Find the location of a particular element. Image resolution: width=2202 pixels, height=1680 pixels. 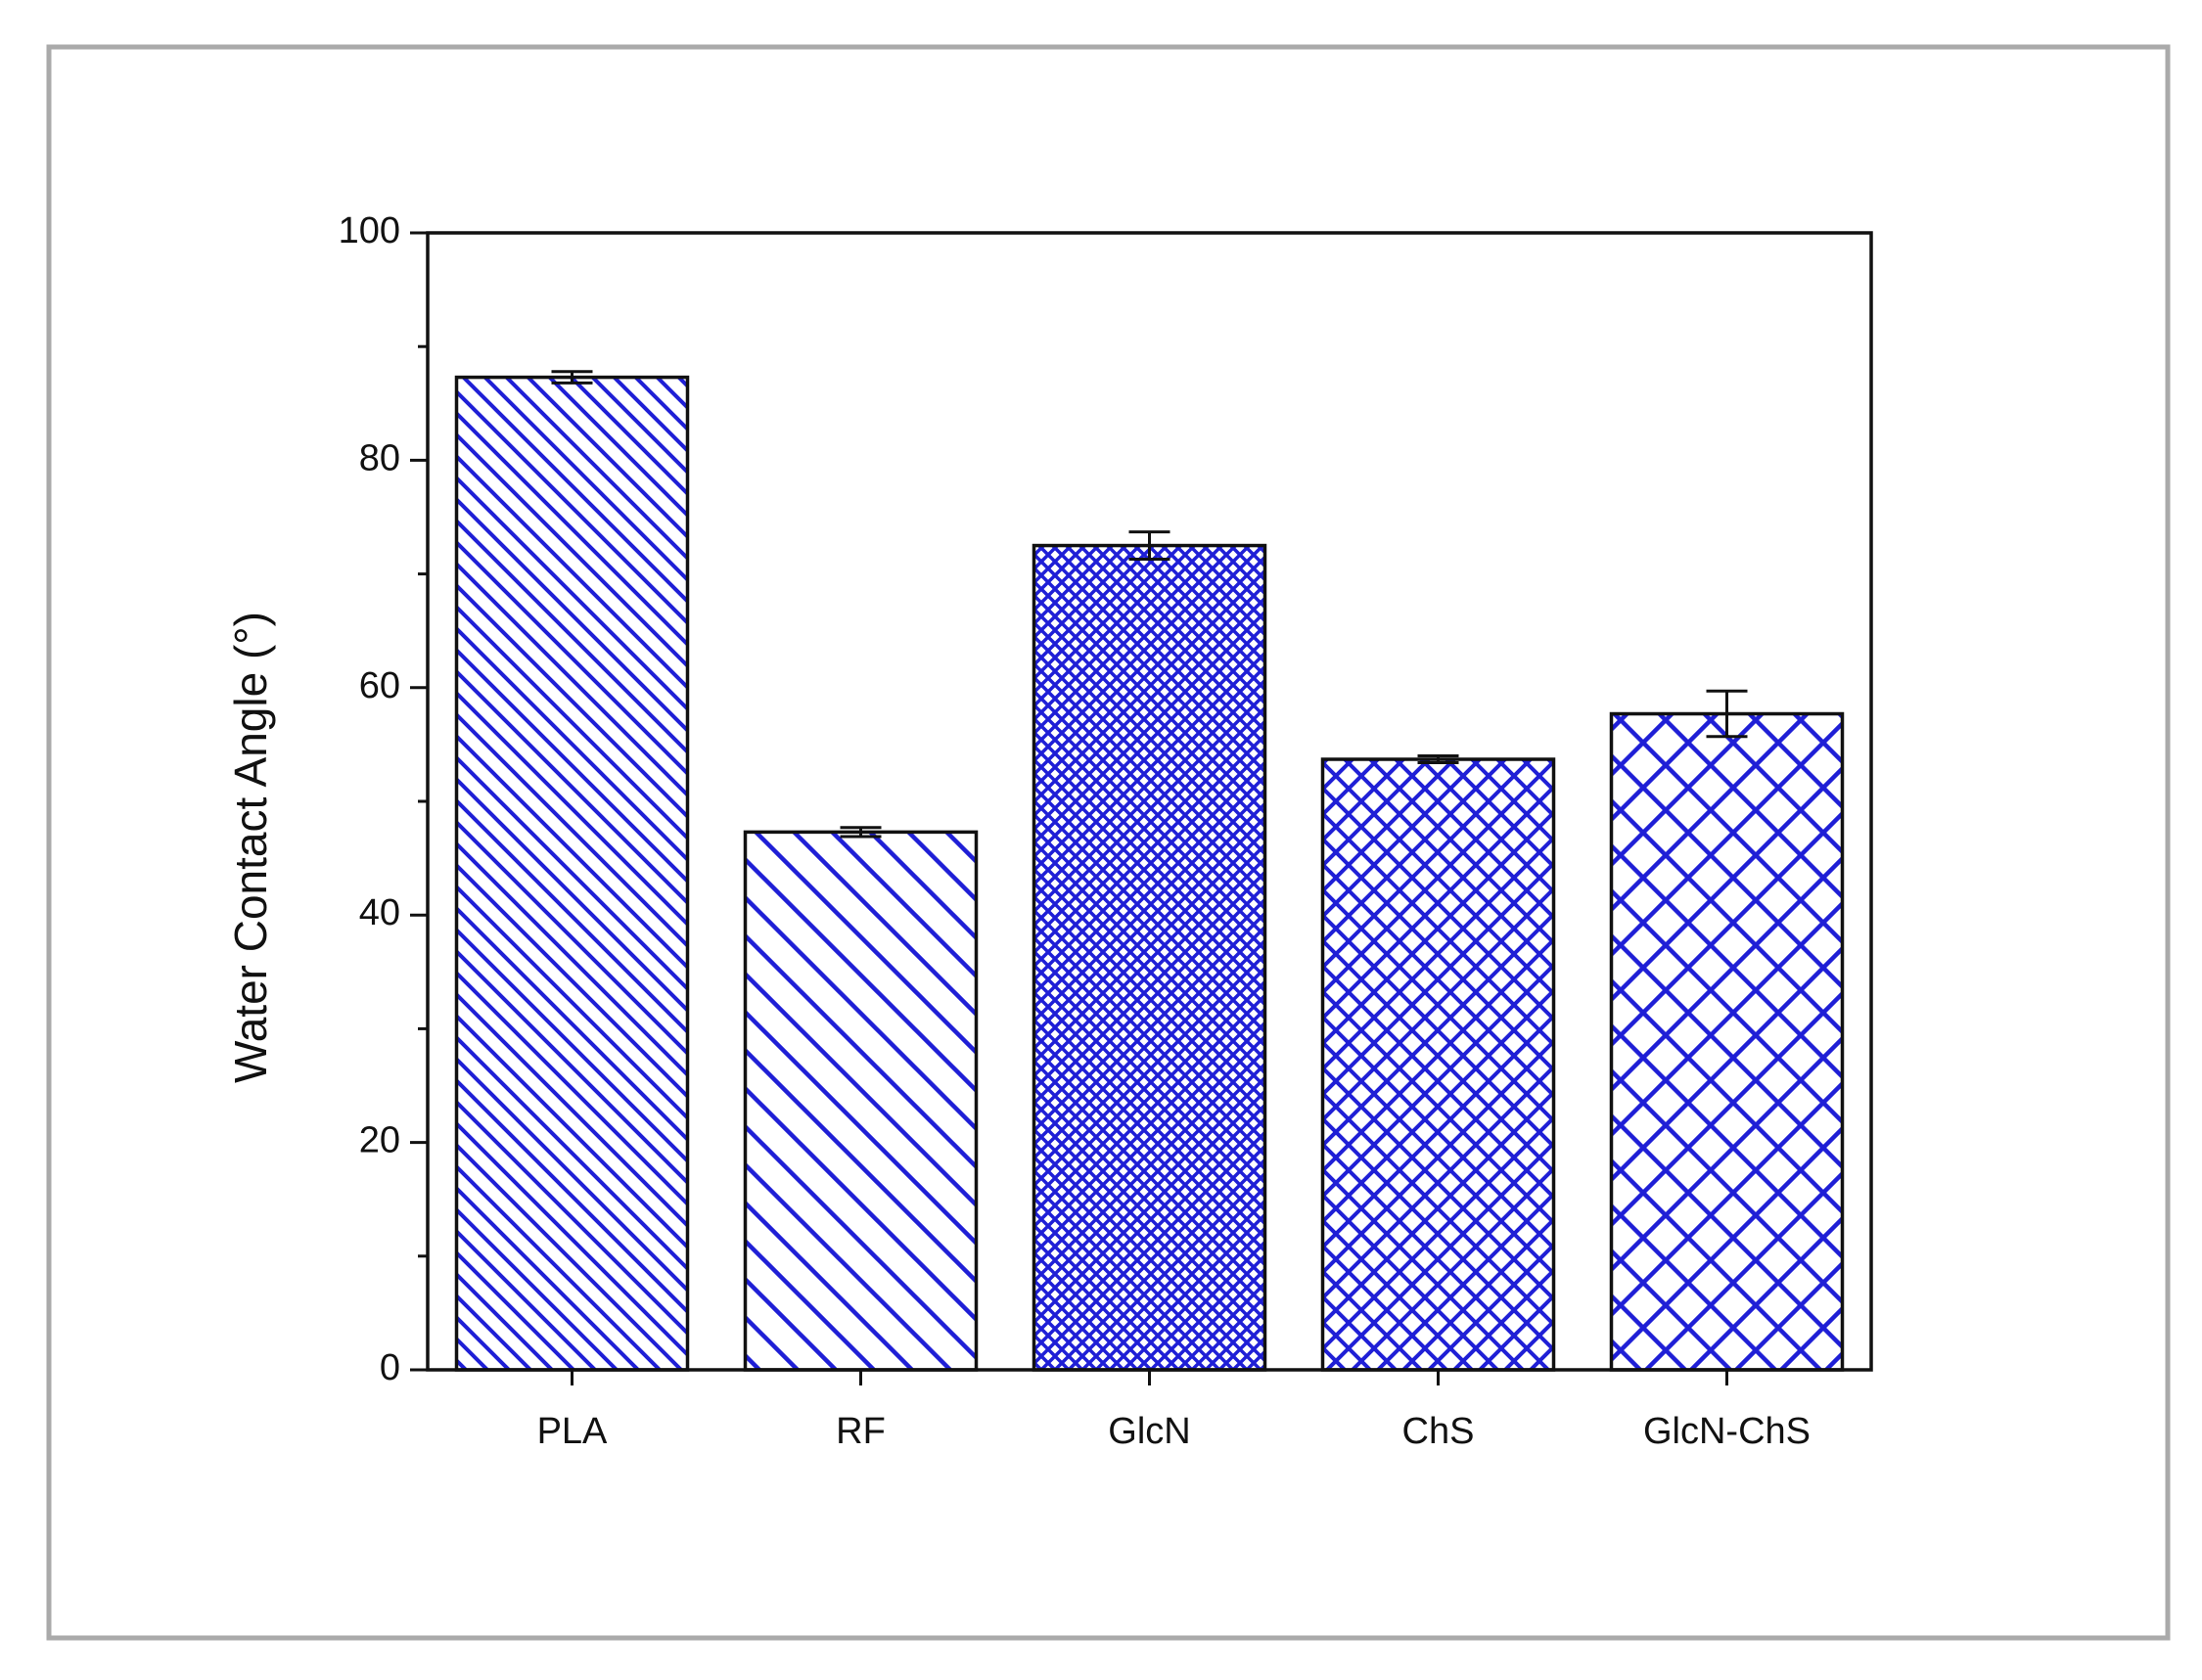

x-tick-label: GlcN is located at coordinates (1149, 1431).